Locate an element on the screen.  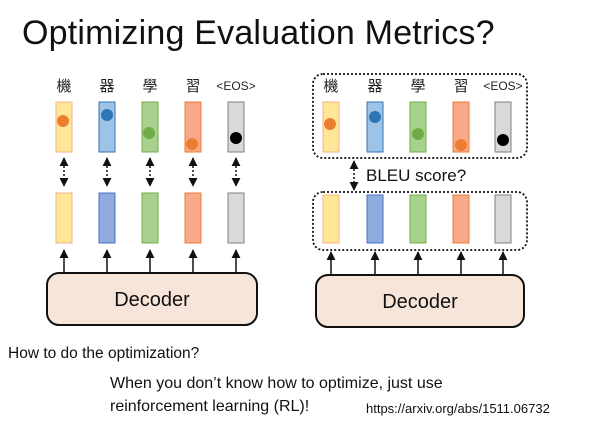
right-output-dot-eos is located at coordinates (503, 140).